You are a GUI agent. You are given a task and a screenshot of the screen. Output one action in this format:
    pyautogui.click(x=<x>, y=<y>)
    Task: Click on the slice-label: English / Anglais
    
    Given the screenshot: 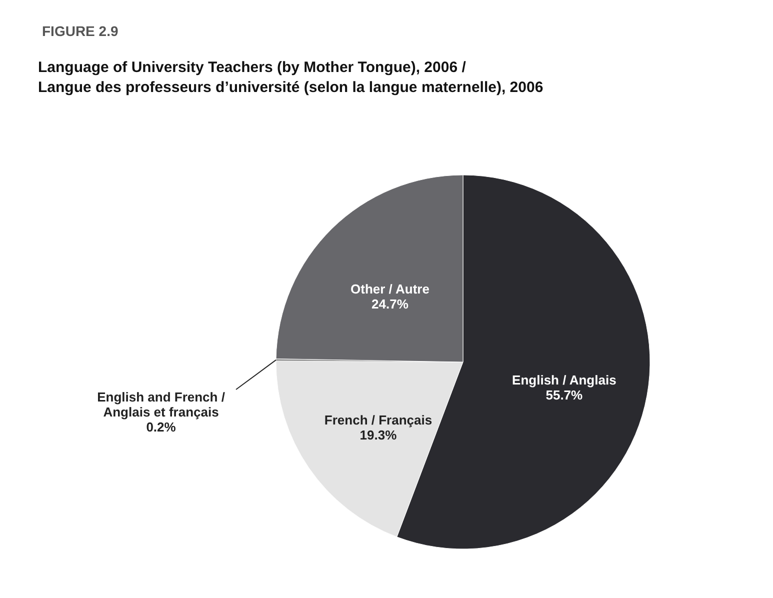 What is the action you would take?
    pyautogui.click(x=564, y=380)
    